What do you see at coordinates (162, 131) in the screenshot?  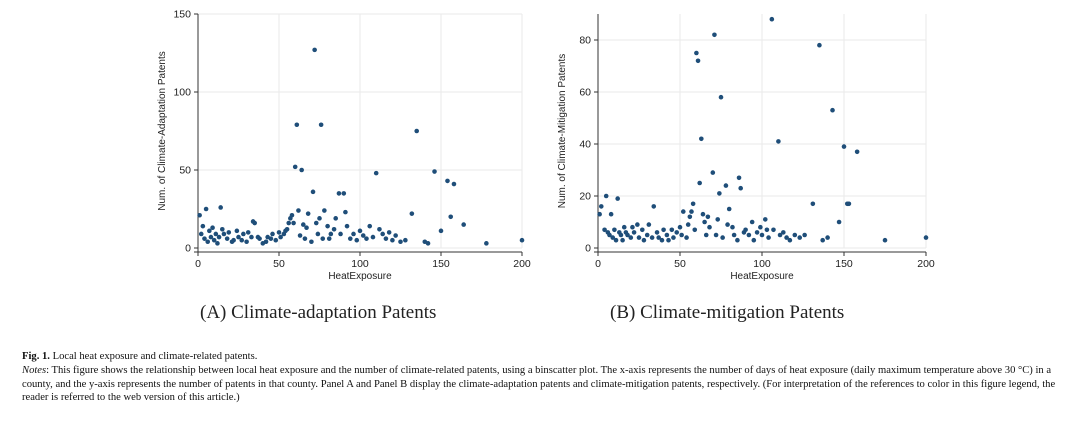 I see `y-axis-label: Num. of Climate-Adaptation Patents` at bounding box center [162, 131].